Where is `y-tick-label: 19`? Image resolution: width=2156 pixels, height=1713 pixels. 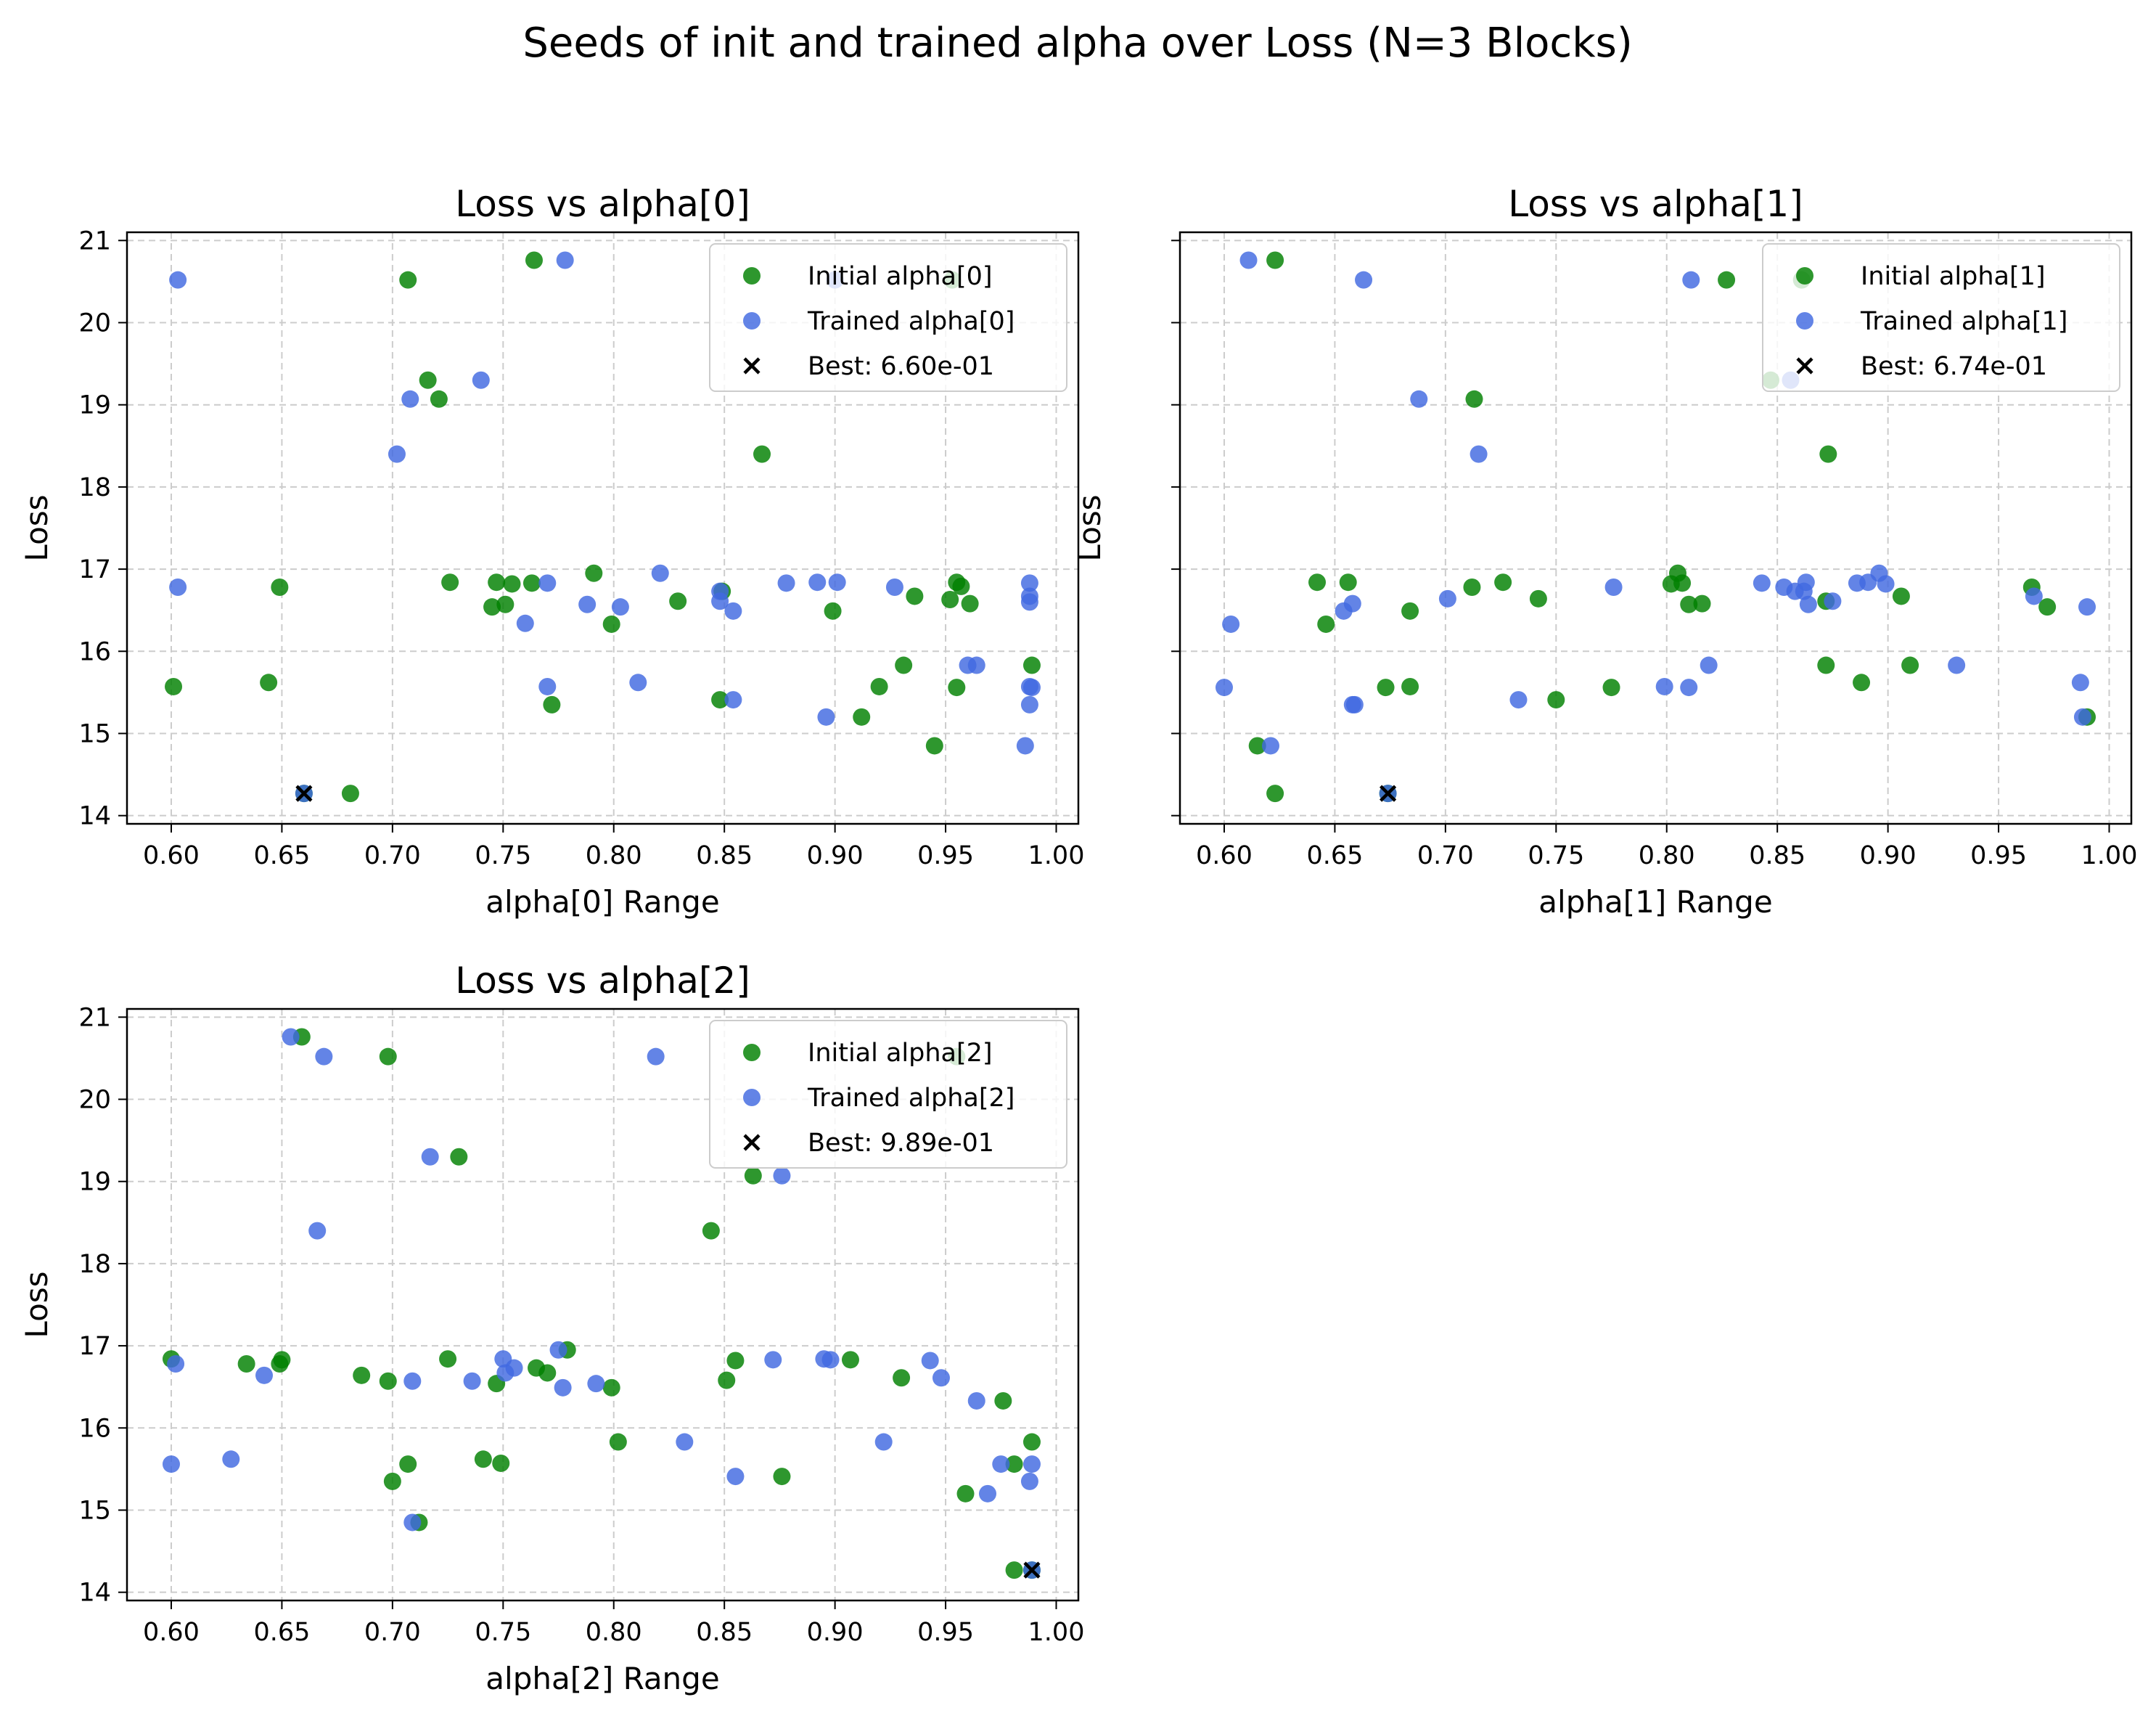
y-tick-label: 19 is located at coordinates (94, 406).